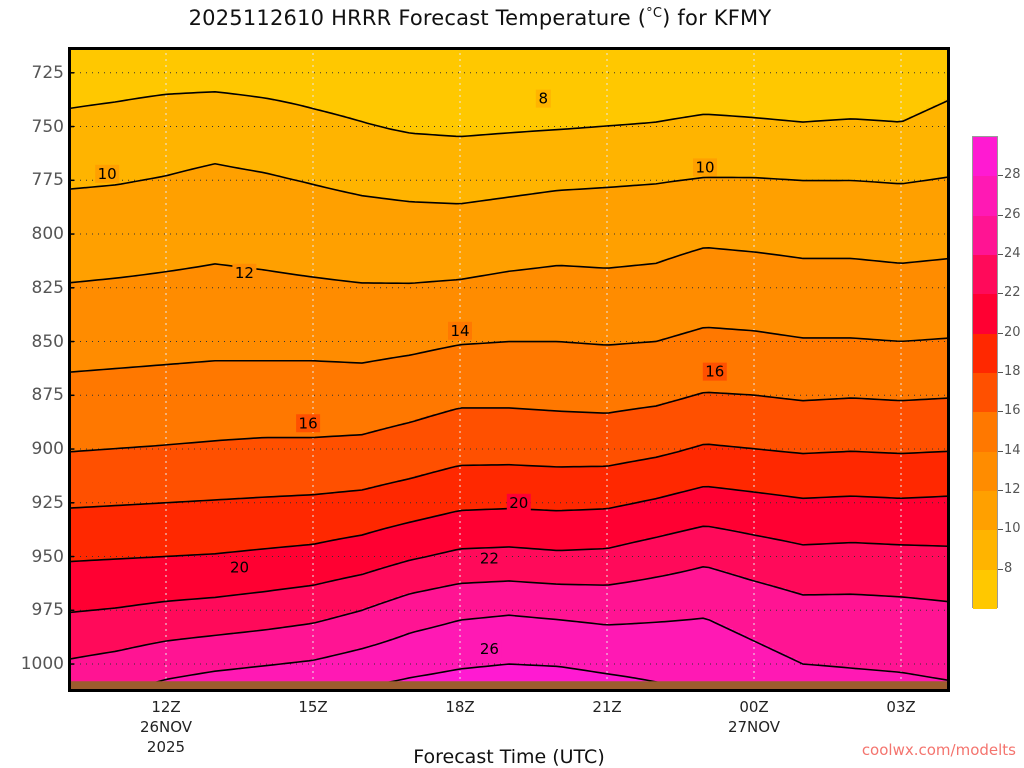 This screenshot has width=1024, height=768. Describe the element at coordinates (1012, 489) in the screenshot. I see `colorbar-tick-label: 12` at that location.